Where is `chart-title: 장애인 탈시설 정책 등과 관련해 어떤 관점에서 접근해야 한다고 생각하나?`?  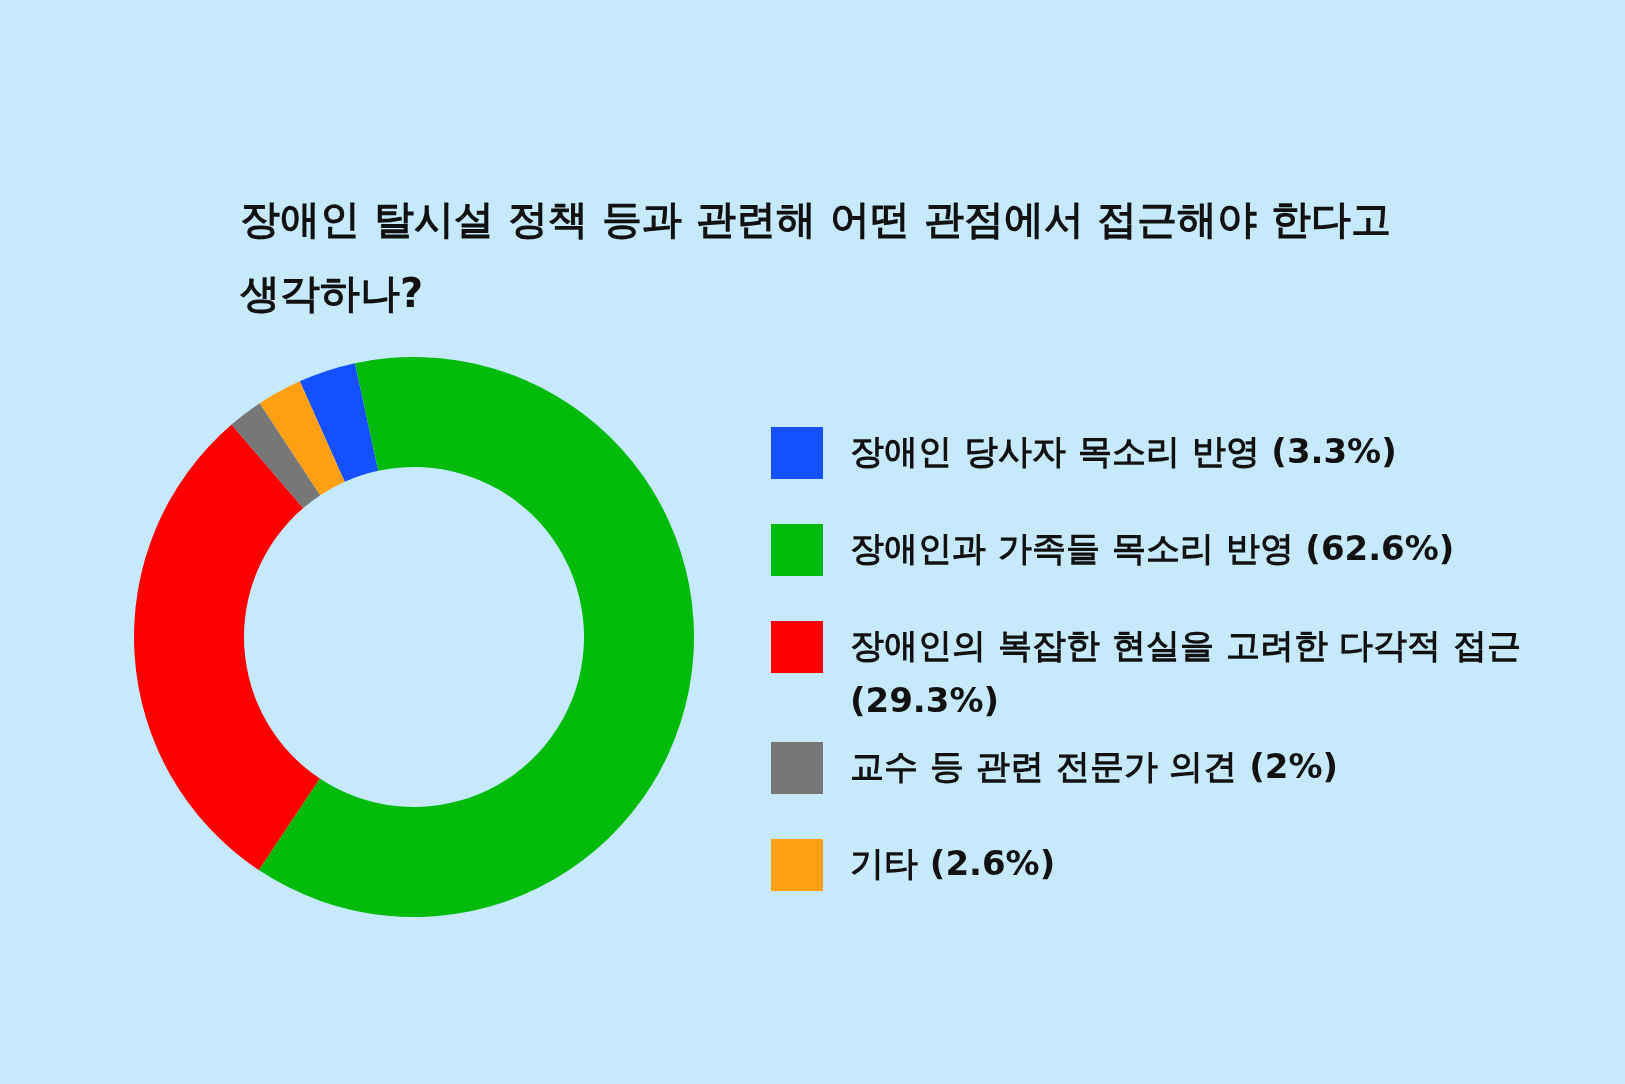 chart-title: 장애인 탈시설 정책 등과 관련해 어떤 관점에서 접근해야 한다고 생각하나? is located at coordinates (815, 256).